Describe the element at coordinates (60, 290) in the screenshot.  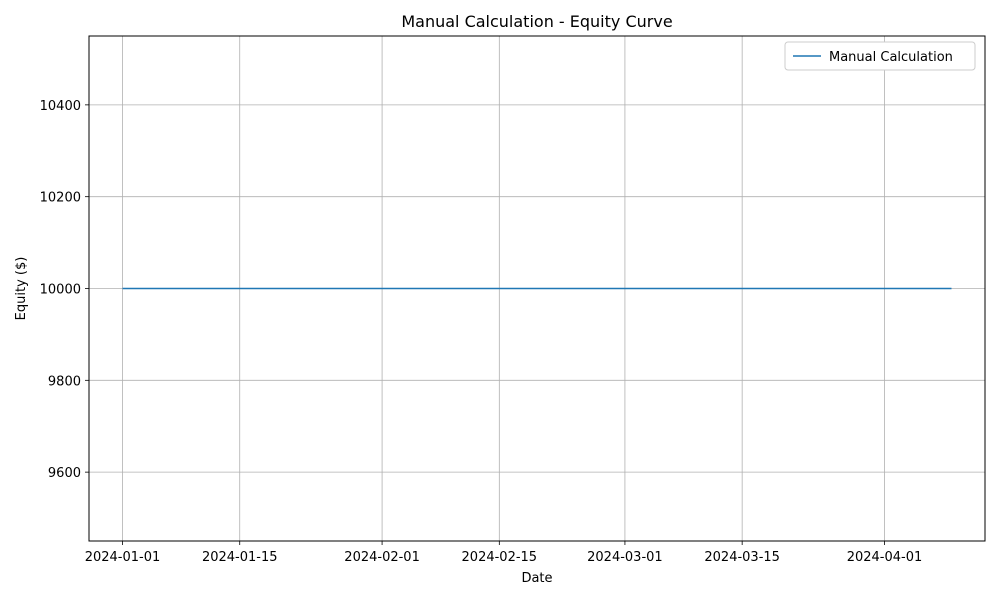
I see `y-tick-label: 10000` at that location.